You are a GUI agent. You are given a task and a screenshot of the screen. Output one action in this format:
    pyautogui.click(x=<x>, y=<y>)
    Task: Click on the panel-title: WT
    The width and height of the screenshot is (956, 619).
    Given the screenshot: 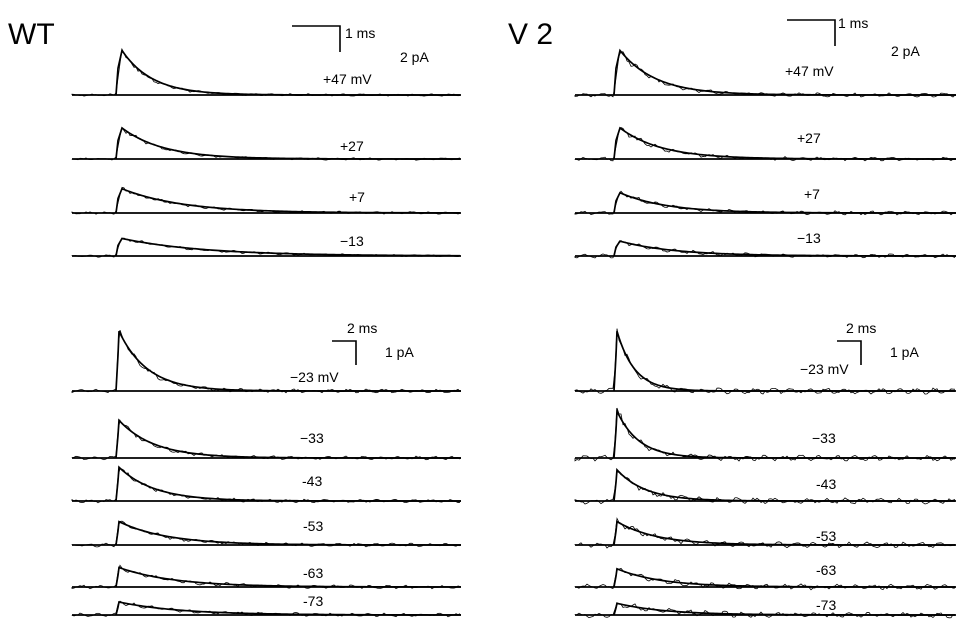 What is the action you would take?
    pyautogui.click(x=31, y=34)
    